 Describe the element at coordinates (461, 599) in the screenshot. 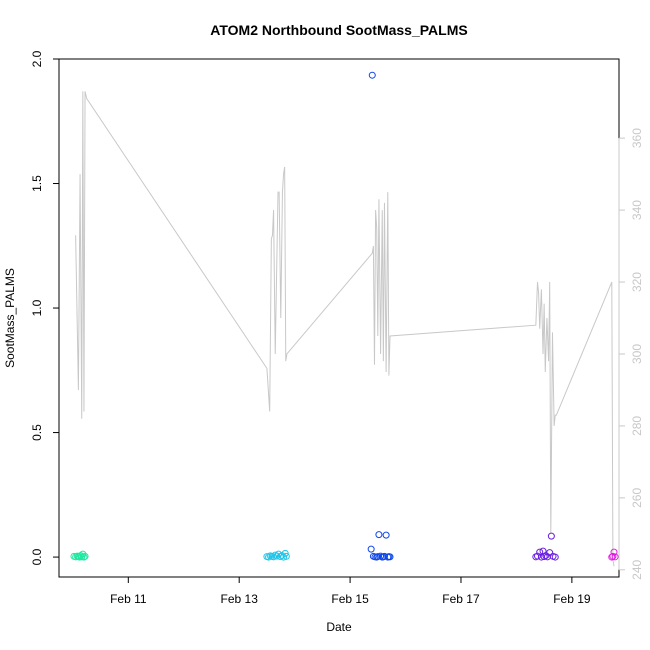

I see `x-tick-label: Feb 17` at that location.